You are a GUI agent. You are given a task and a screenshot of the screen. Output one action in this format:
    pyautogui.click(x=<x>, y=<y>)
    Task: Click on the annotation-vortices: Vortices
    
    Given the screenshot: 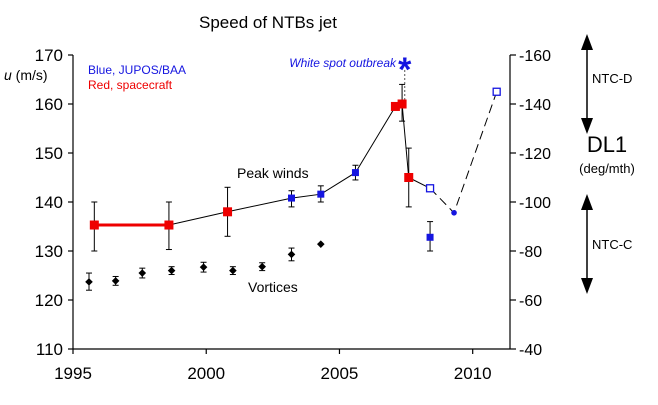 What is the action you would take?
    pyautogui.click(x=273, y=287)
    